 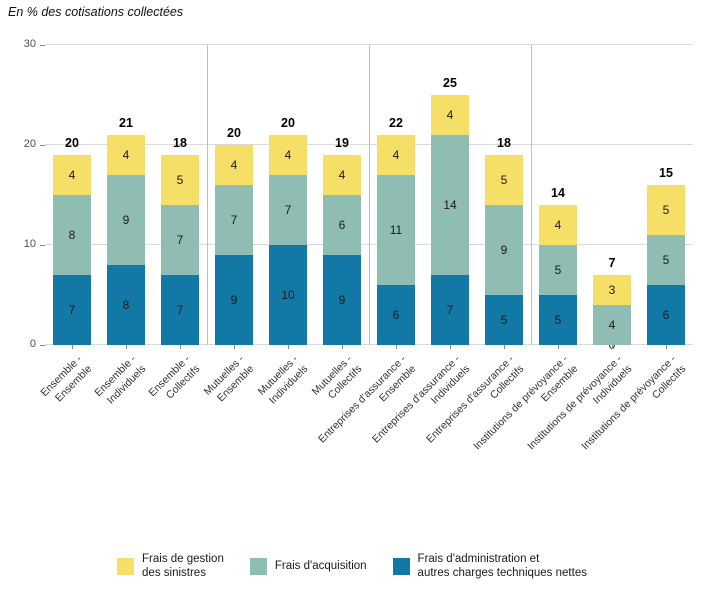 What do you see at coordinates (29, 44) in the screenshot?
I see `y-axis-tick-label: 30` at bounding box center [29, 44].